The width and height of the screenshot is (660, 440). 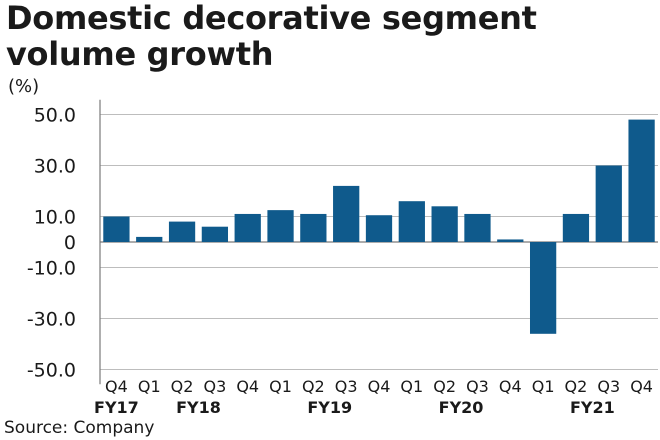 What do you see at coordinates (51, 371) in the screenshot?
I see `y-tick-label: -50.0` at bounding box center [51, 371].